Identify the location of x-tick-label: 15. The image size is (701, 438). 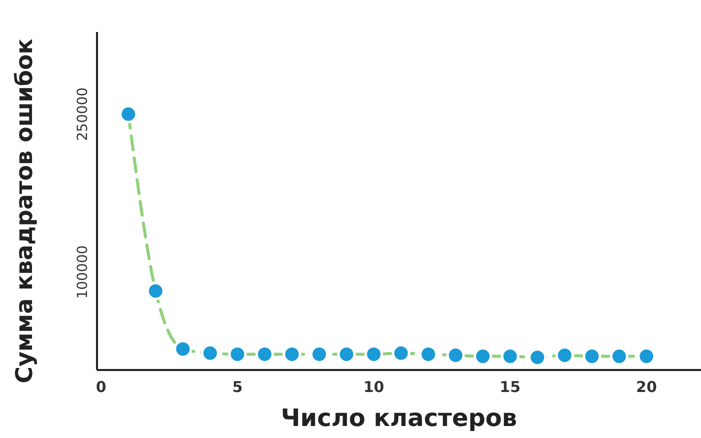
(510, 387).